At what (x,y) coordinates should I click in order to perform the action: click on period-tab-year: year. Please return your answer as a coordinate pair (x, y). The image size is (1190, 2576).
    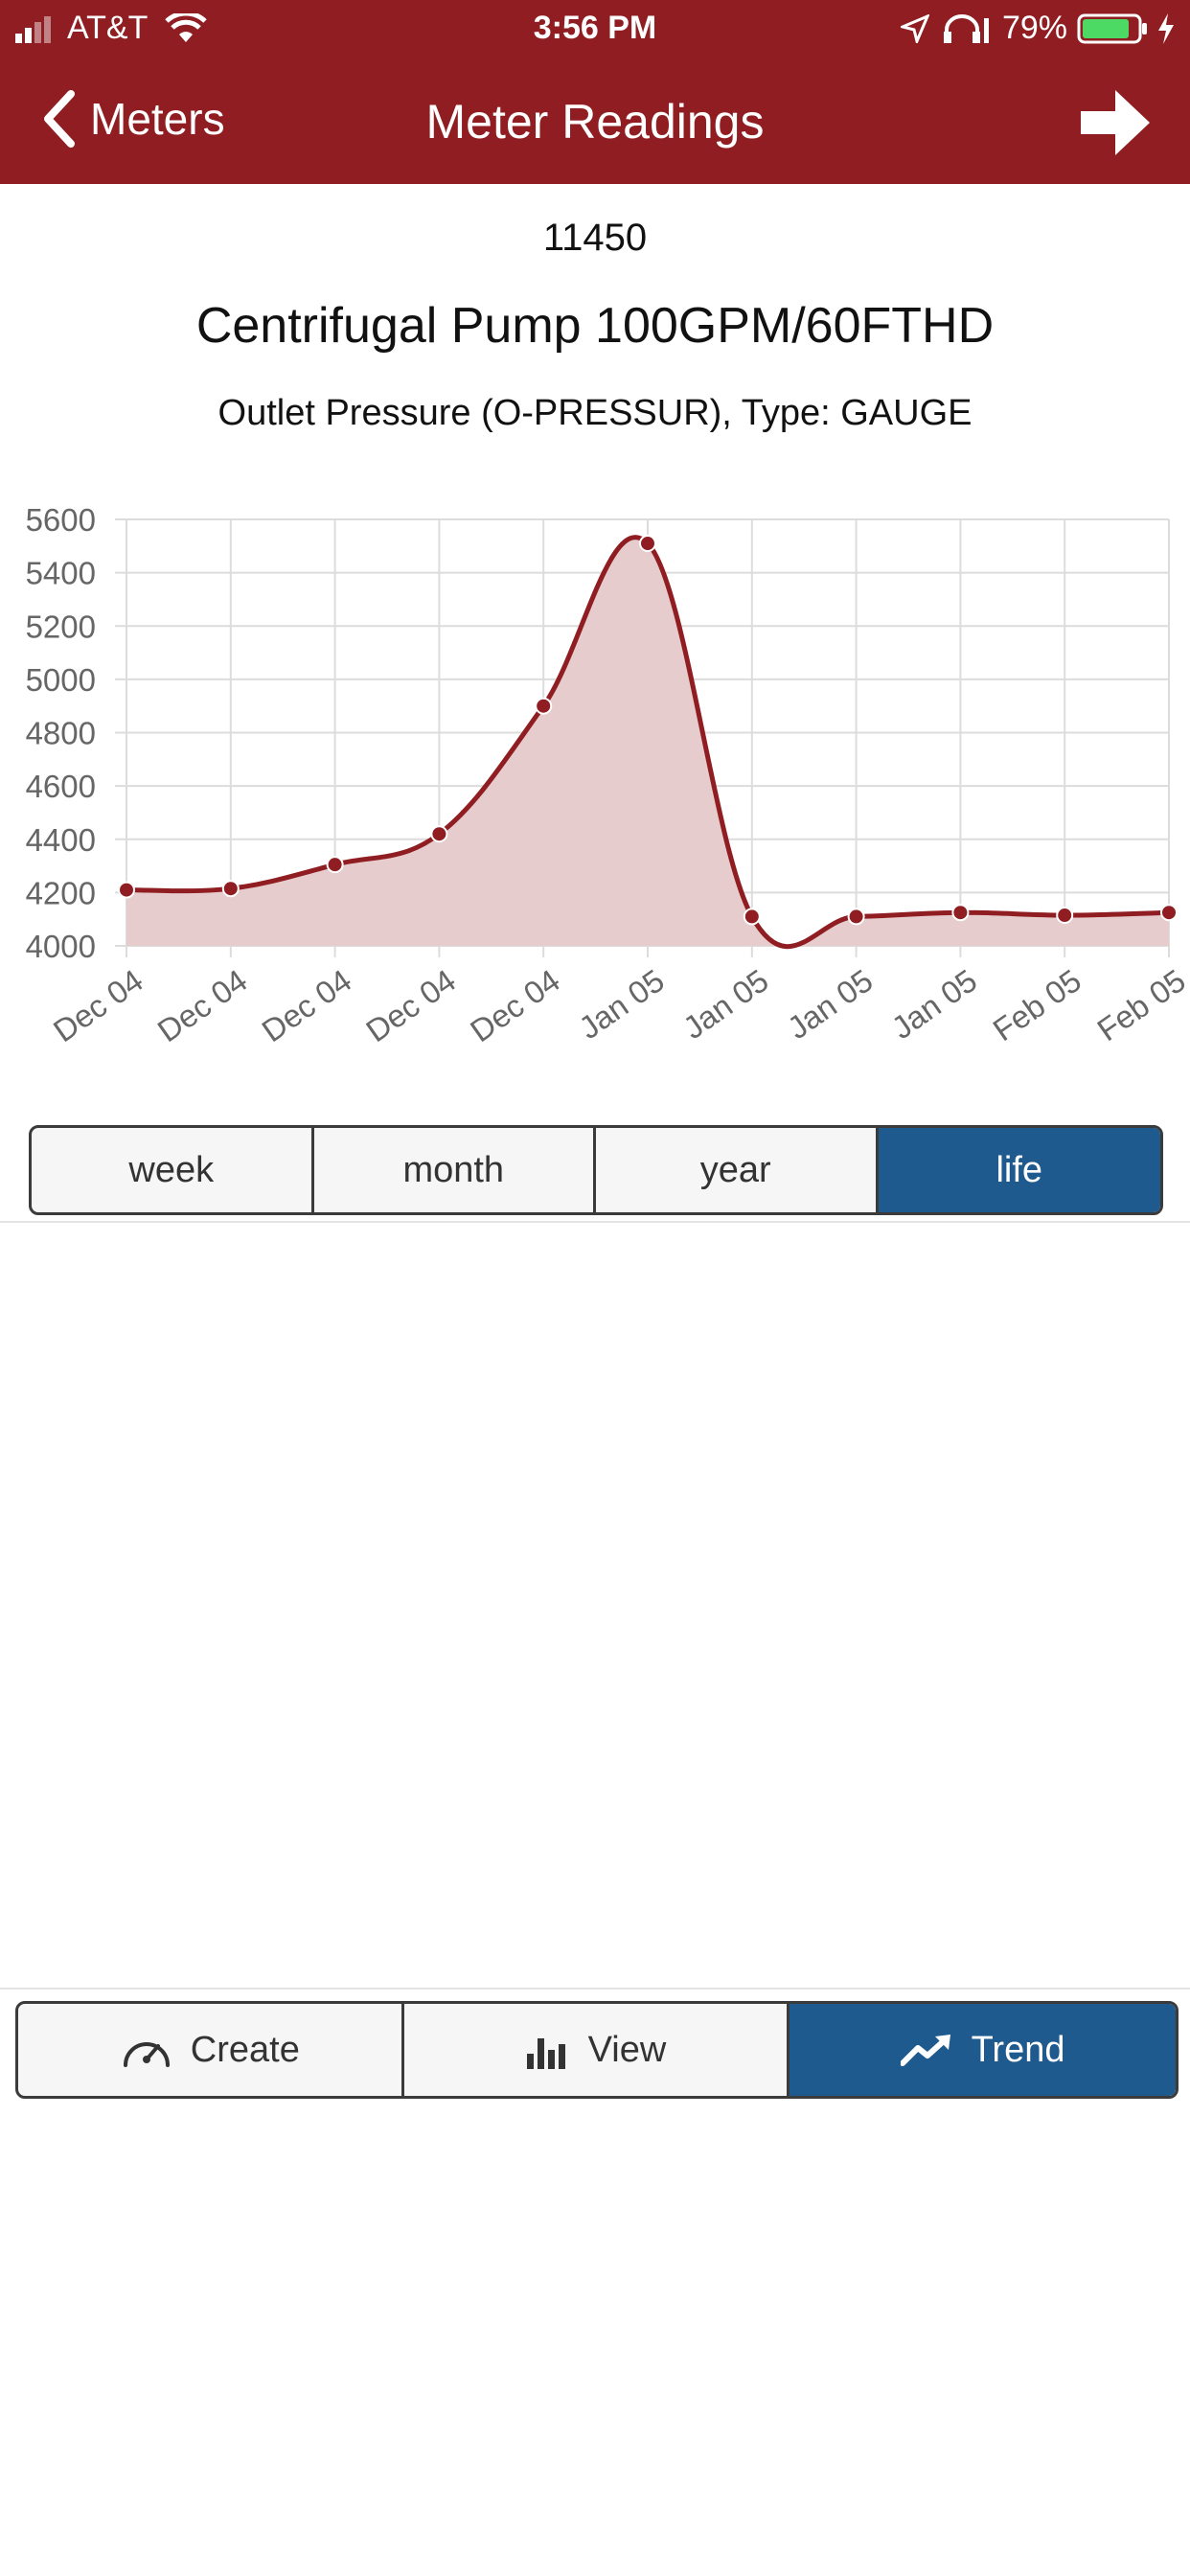
    Looking at the image, I should click on (738, 1170).